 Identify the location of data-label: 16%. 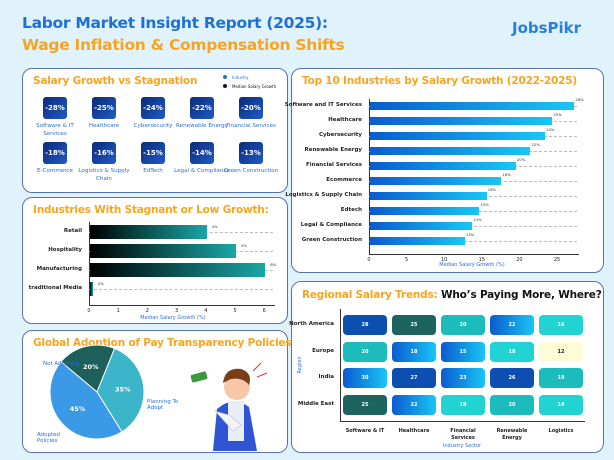
(492, 189).